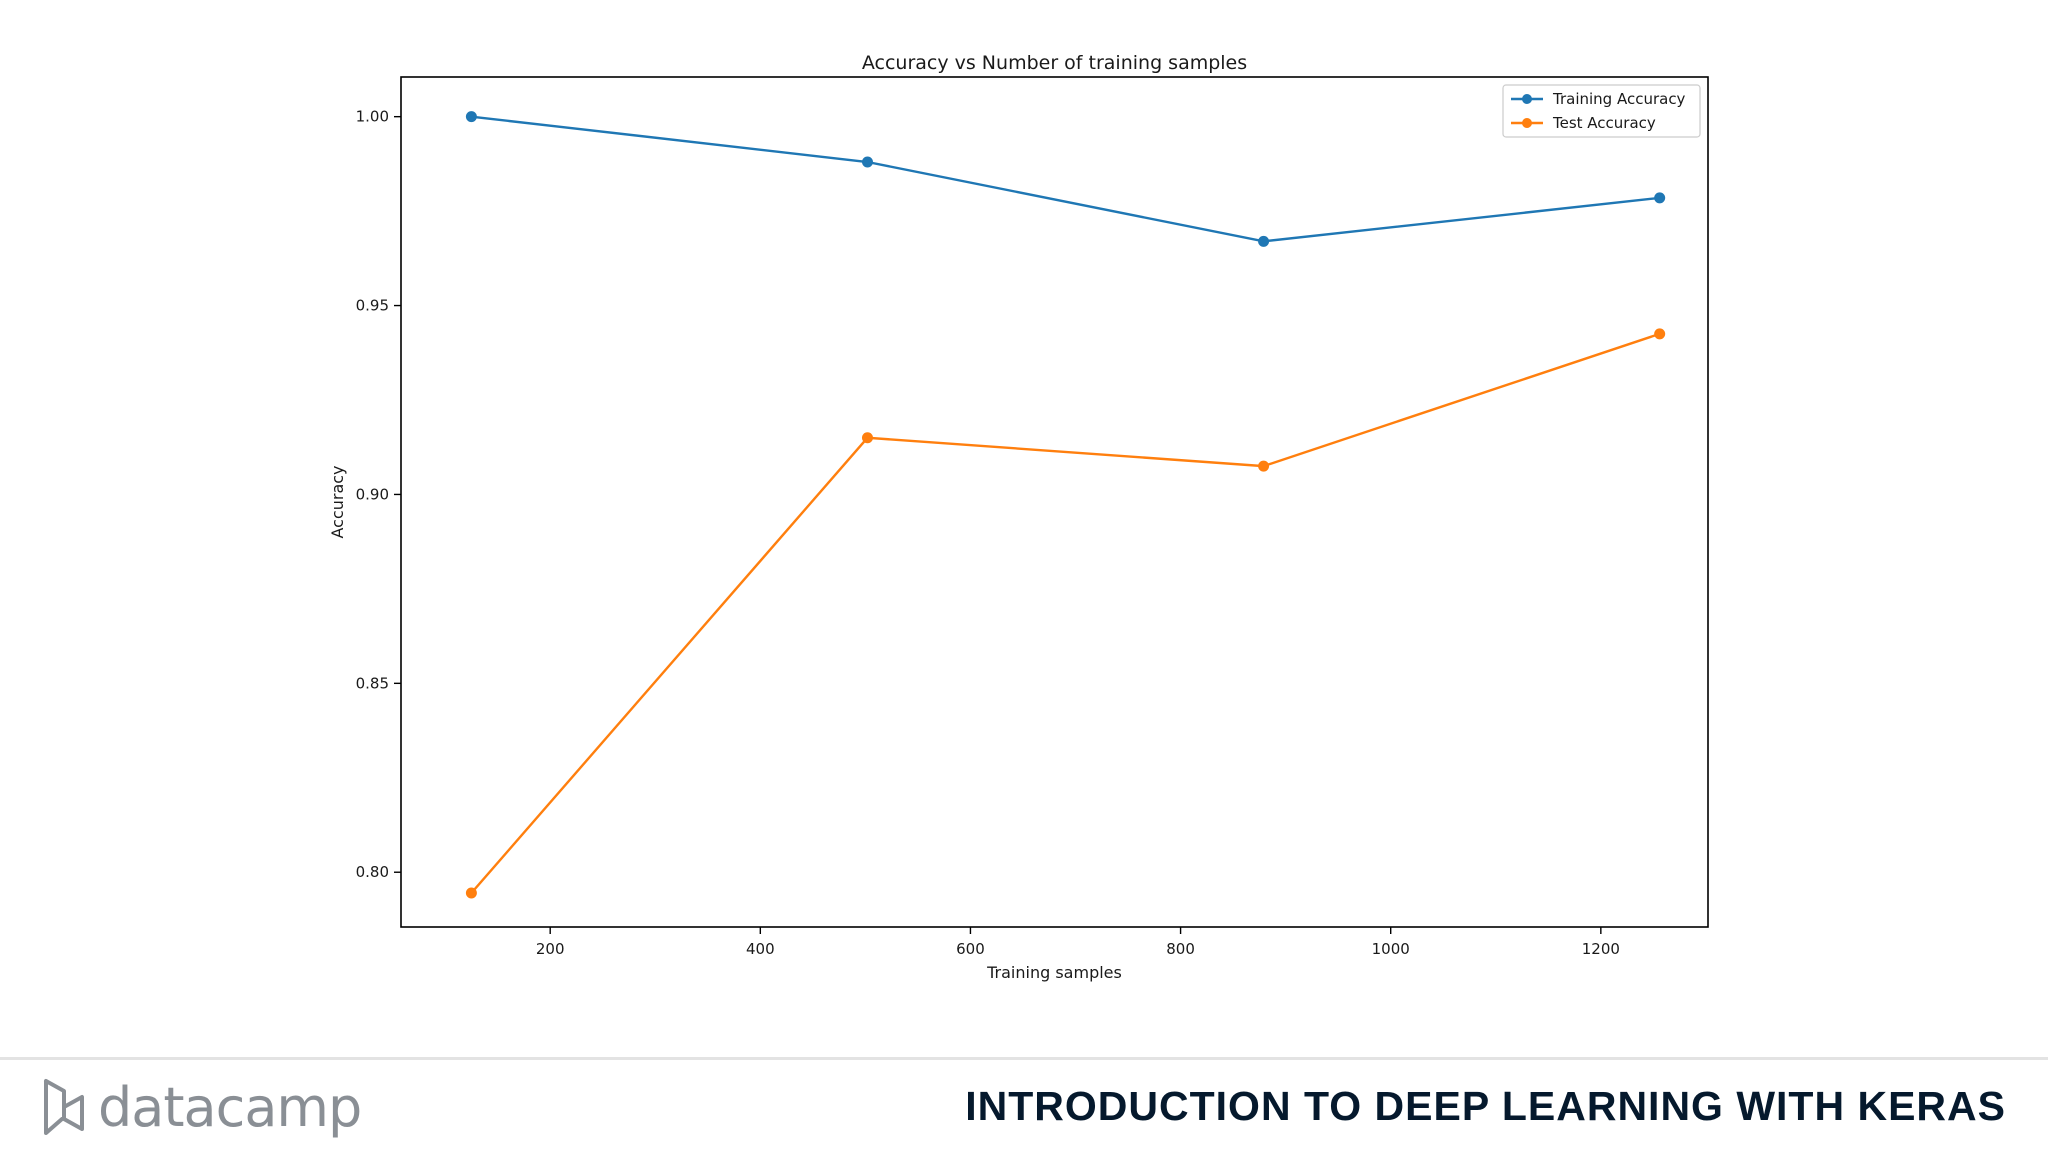 The height and width of the screenshot is (1154, 2048). I want to click on series-line-training, so click(1065, 179).